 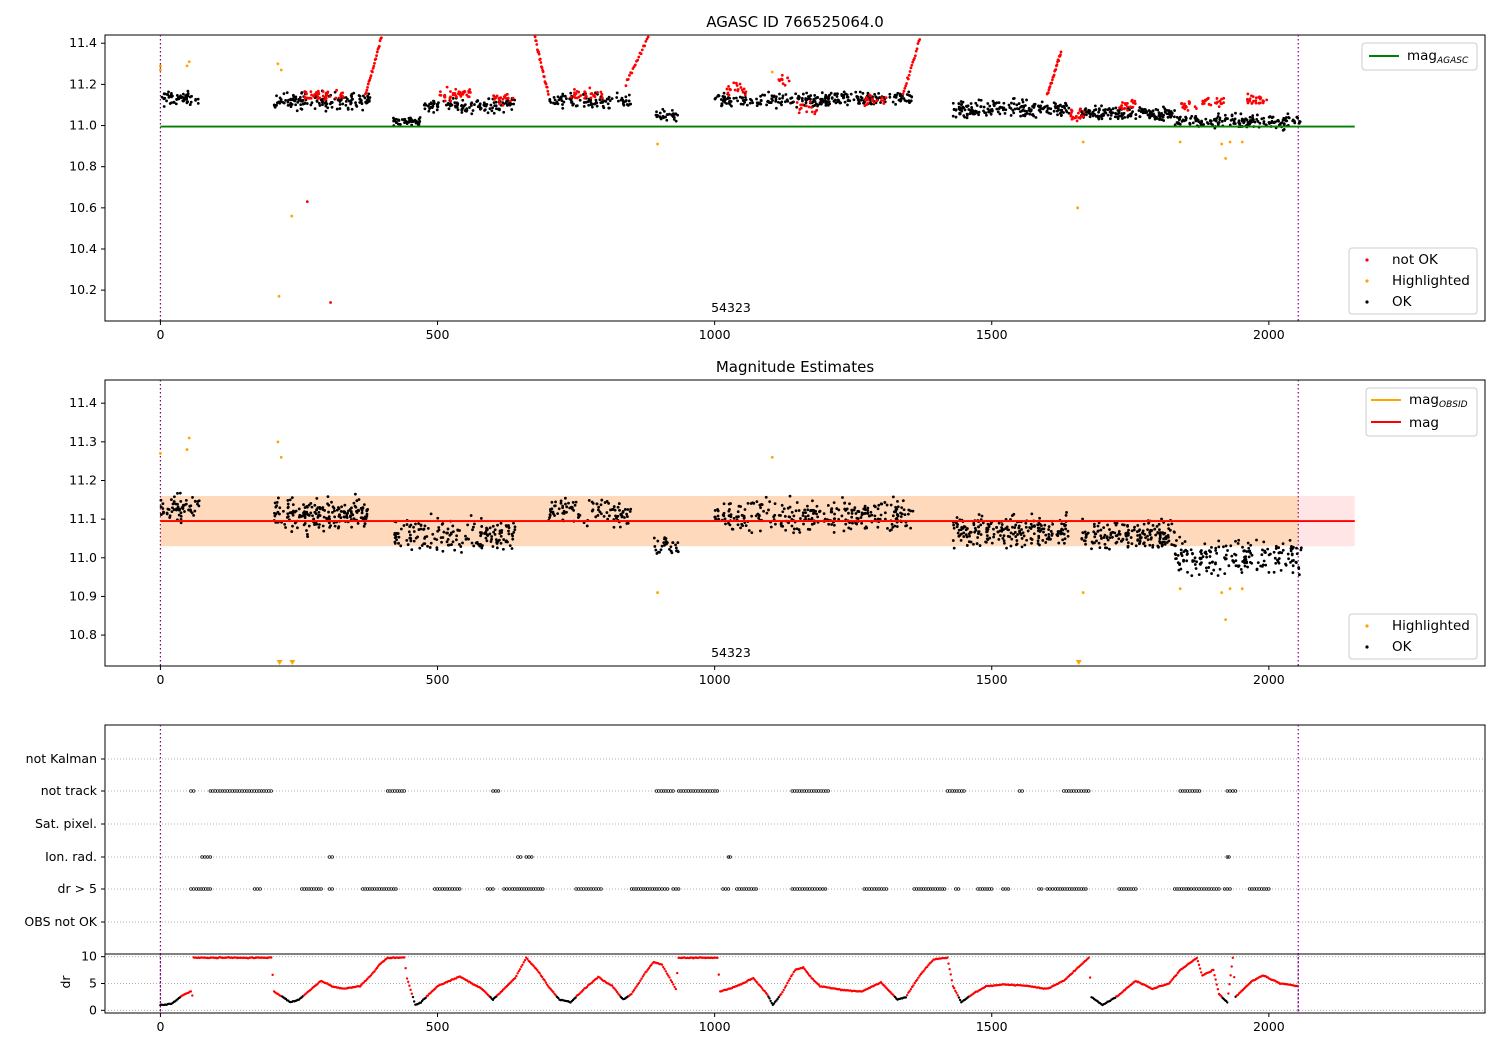 What do you see at coordinates (83, 207) in the screenshot?
I see `agasc-ytick-label: 10.6` at bounding box center [83, 207].